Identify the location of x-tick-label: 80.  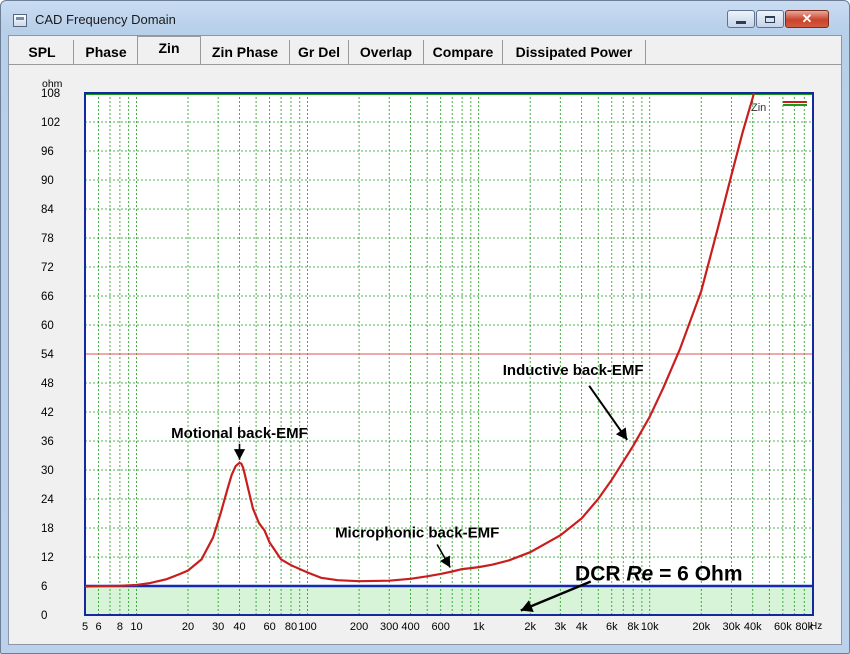
(291, 627).